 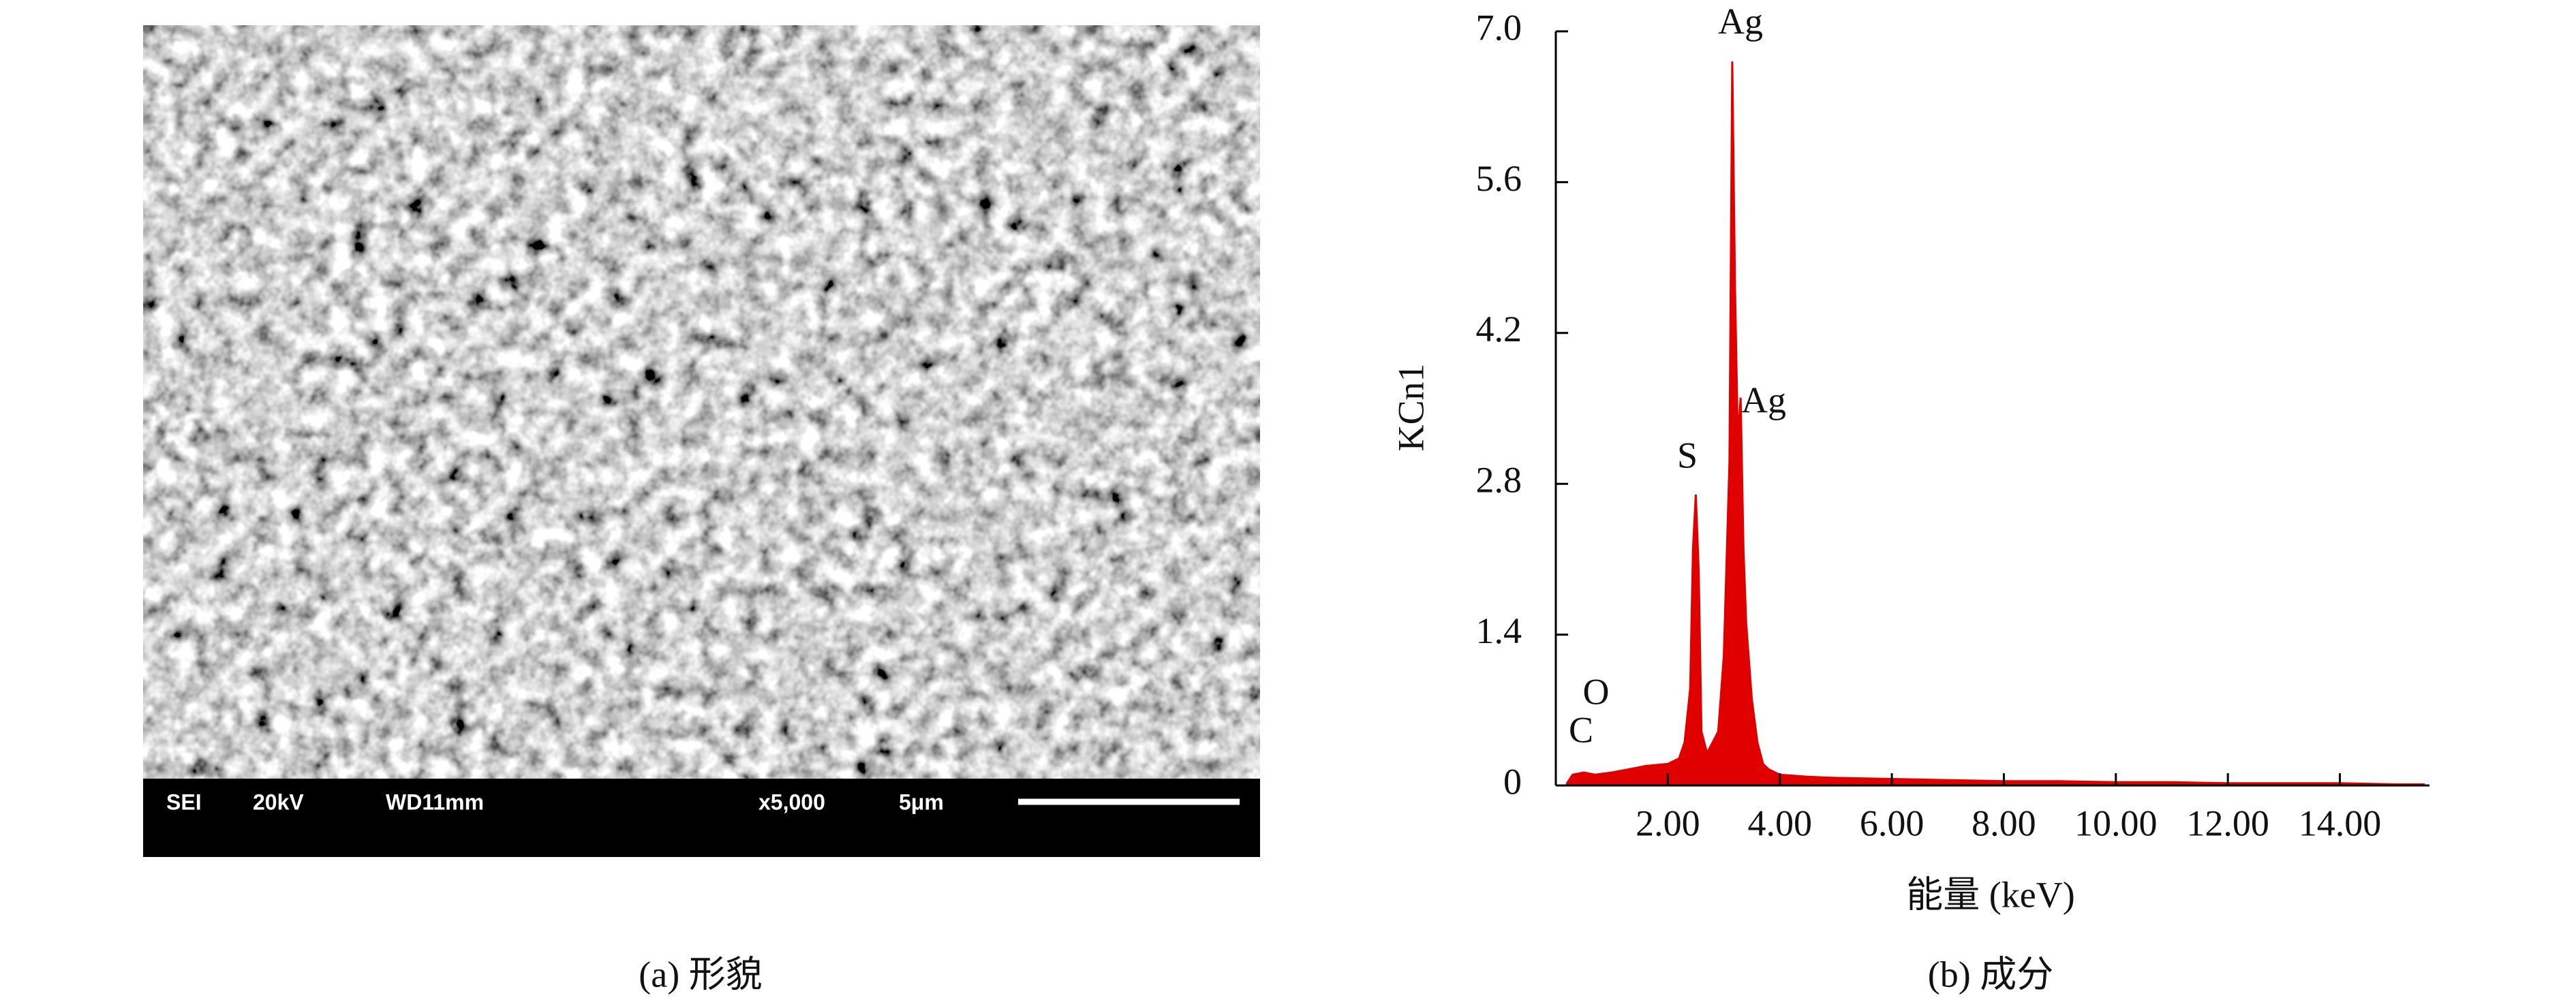 I want to click on y-tick-label: 5.6, so click(x=1499, y=178).